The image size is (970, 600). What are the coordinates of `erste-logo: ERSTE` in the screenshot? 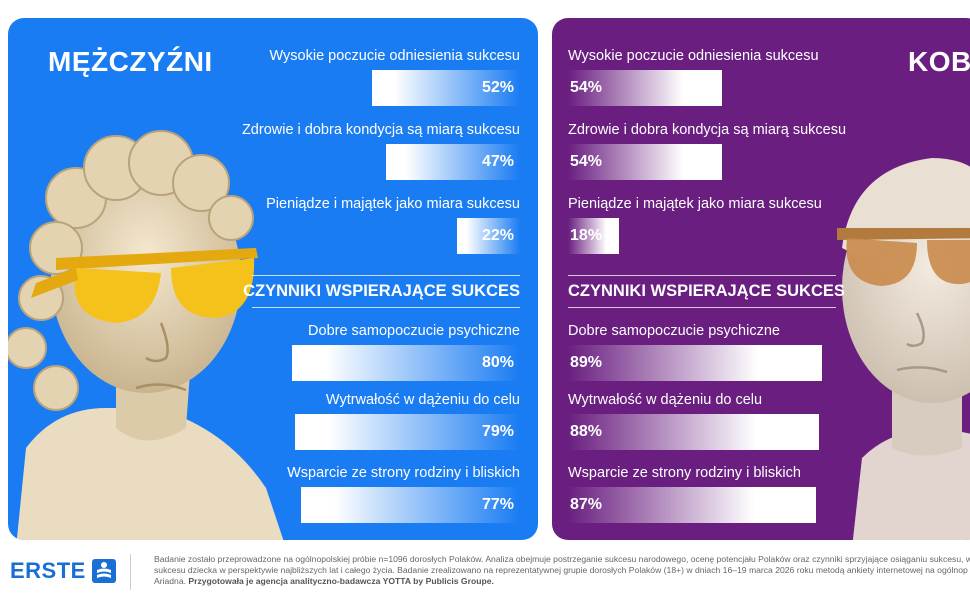 It's located at (63, 571).